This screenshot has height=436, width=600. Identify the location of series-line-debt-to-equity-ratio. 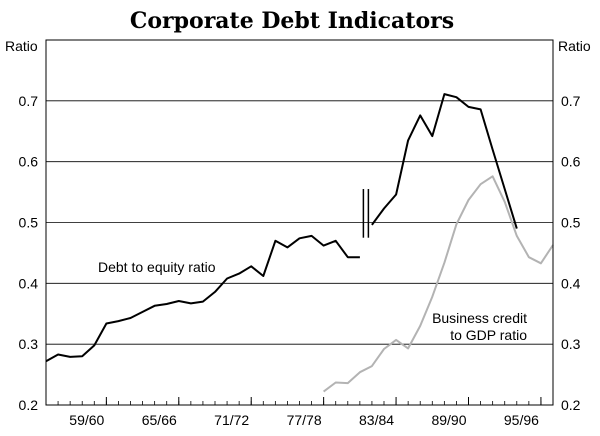
(444, 161).